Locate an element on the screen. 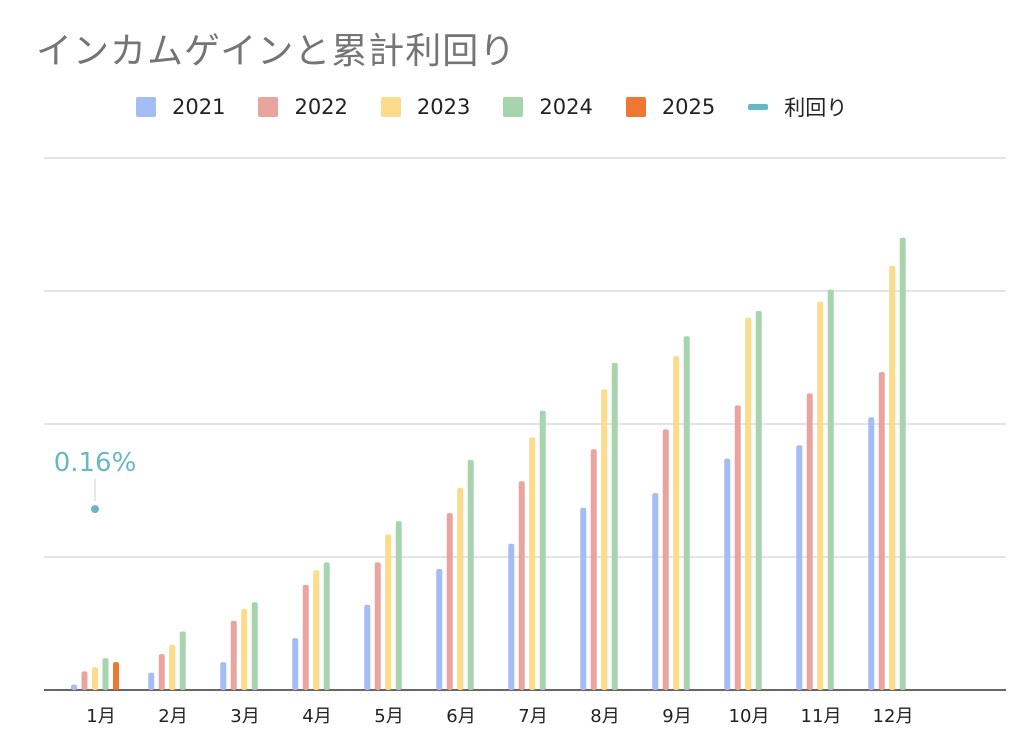 The height and width of the screenshot is (756, 1014). legend-label: 2024 is located at coordinates (566, 107).